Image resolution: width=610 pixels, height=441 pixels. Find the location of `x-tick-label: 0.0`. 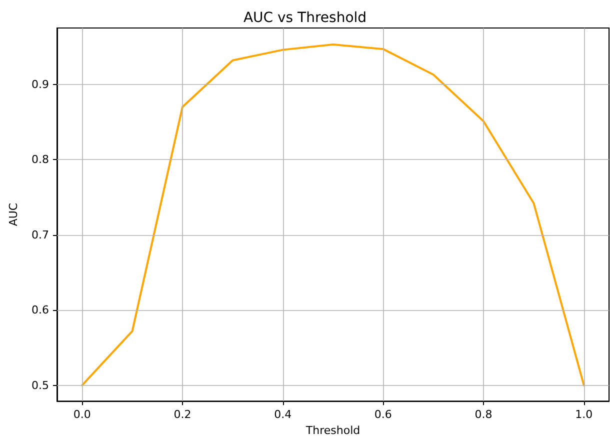

x-tick-label: 0.0 is located at coordinates (82, 415).